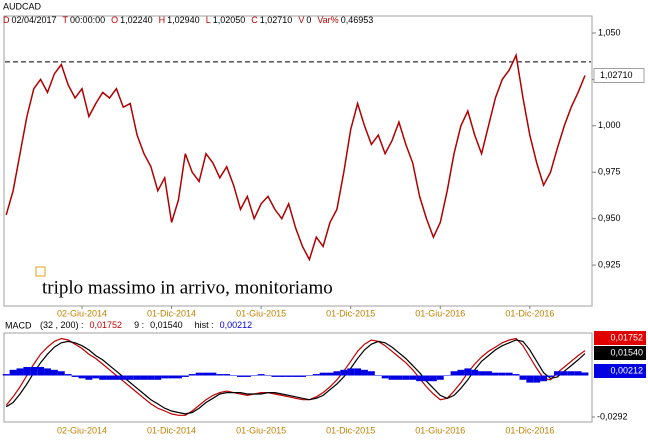 Image resolution: width=648 pixels, height=447 pixels. Describe the element at coordinates (136, 20) in the screenshot. I see `header-value: 1,02240` at that location.